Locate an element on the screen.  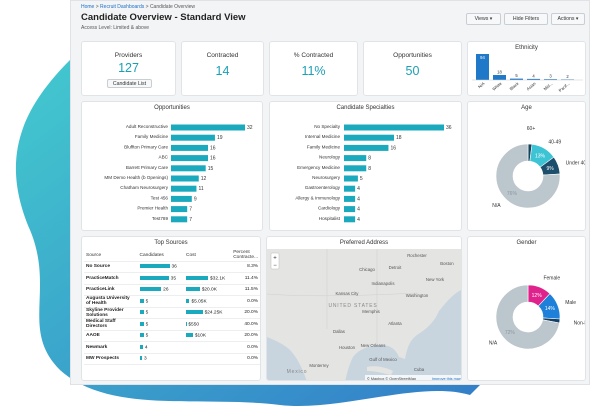
zoom-out: − is located at coordinates (275, 266).